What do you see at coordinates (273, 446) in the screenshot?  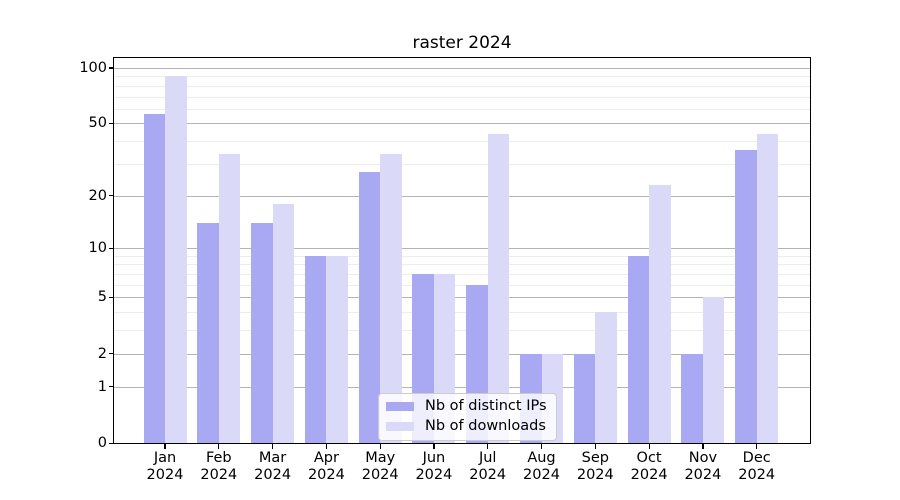 I see `x-tick-mark-mar` at bounding box center [273, 446].